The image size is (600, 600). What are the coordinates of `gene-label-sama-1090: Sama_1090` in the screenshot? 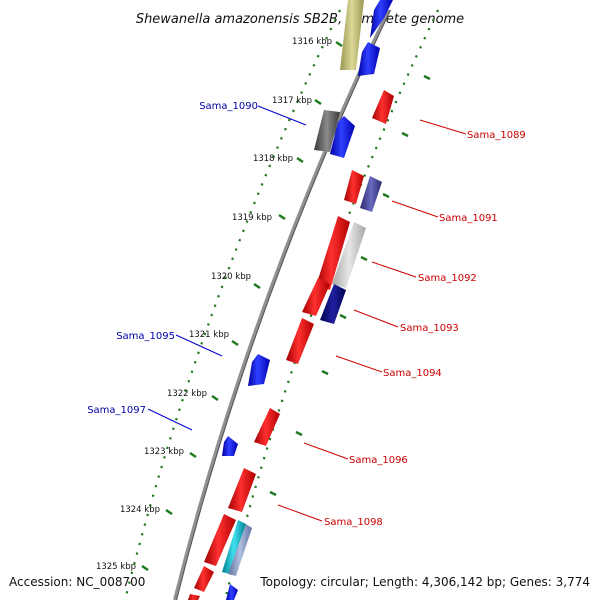 It's located at (228, 106).